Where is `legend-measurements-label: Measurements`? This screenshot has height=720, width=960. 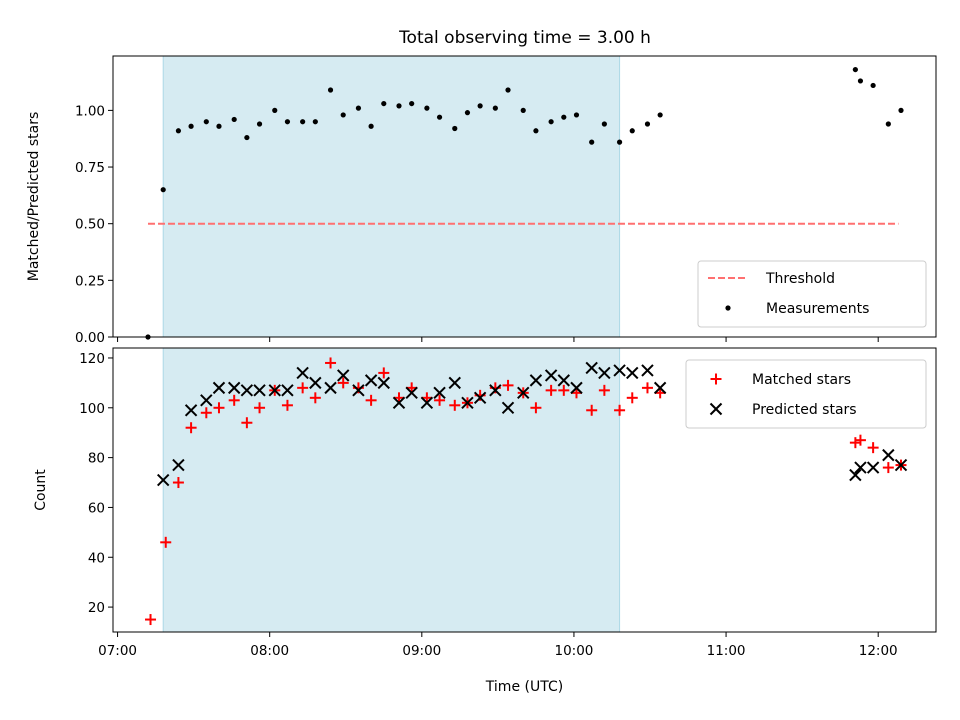 legend-measurements-label: Measurements is located at coordinates (817, 309).